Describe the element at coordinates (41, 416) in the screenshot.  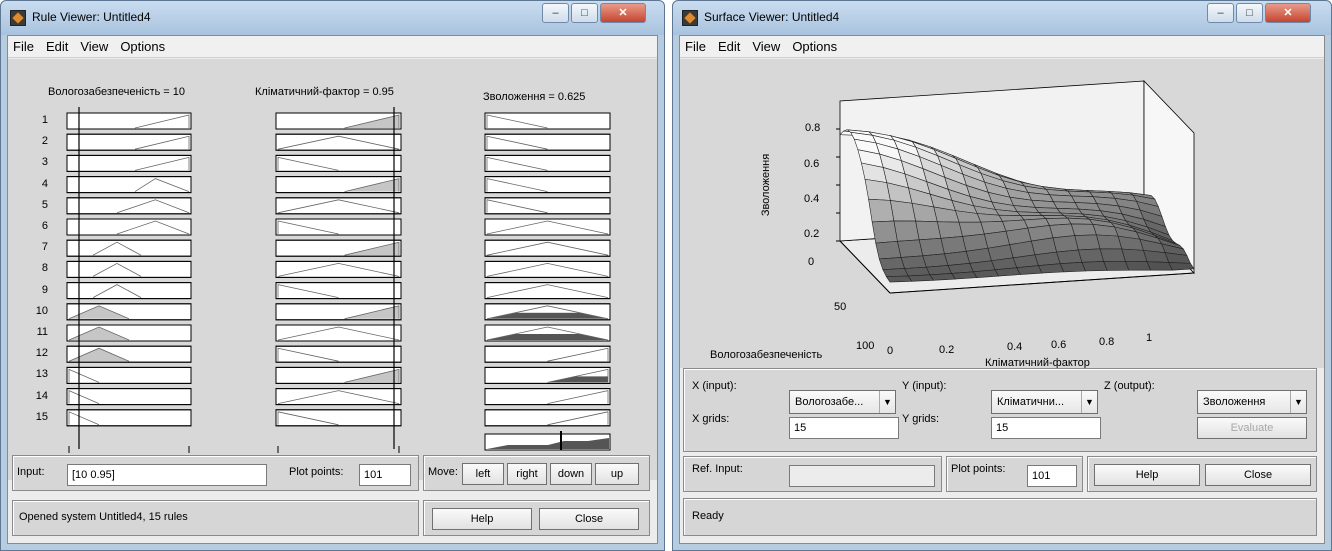
I see `rule-number: 15` at that location.